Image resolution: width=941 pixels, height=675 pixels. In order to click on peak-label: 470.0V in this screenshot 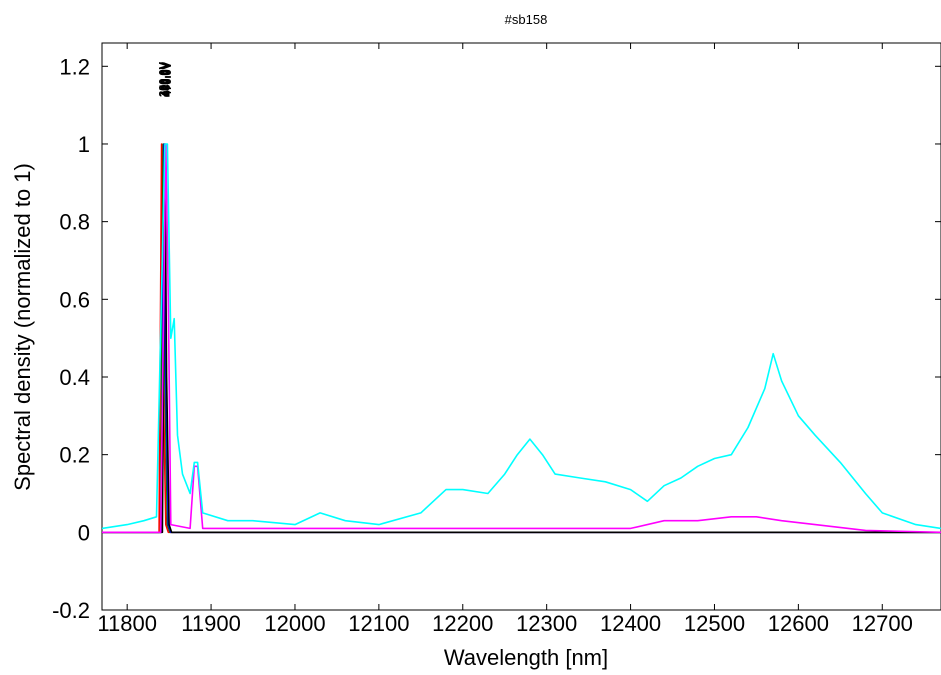, I will do `click(168, 79)`.